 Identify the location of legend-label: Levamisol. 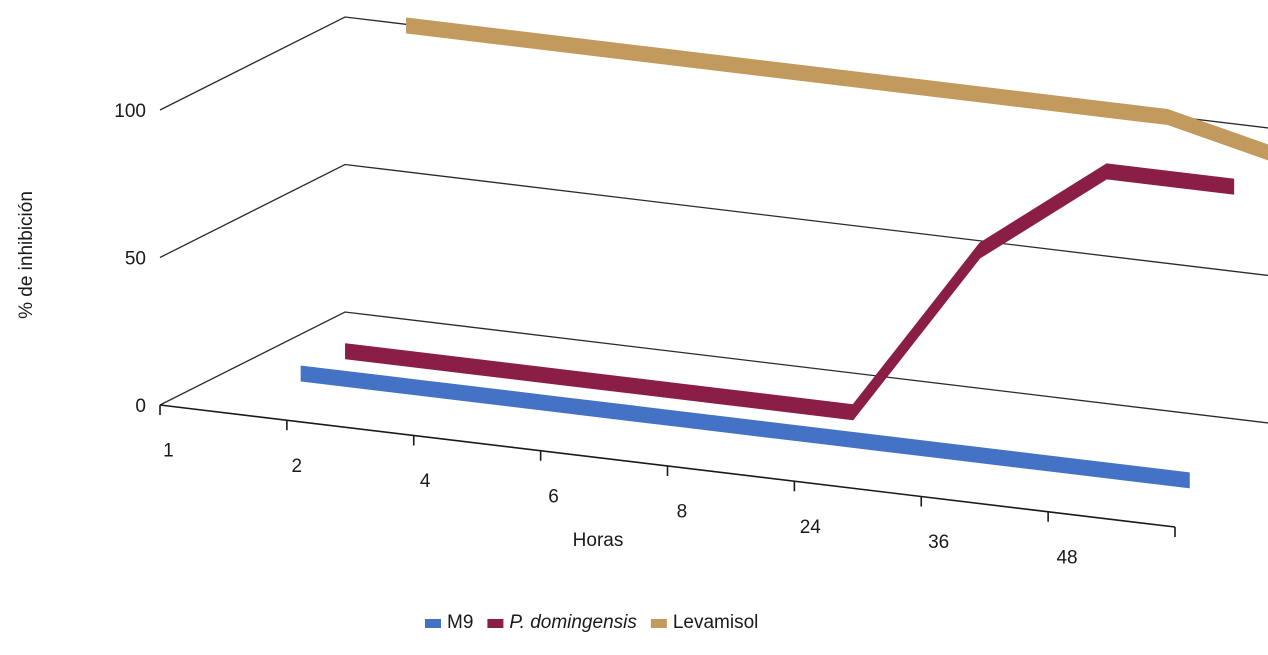
(716, 622).